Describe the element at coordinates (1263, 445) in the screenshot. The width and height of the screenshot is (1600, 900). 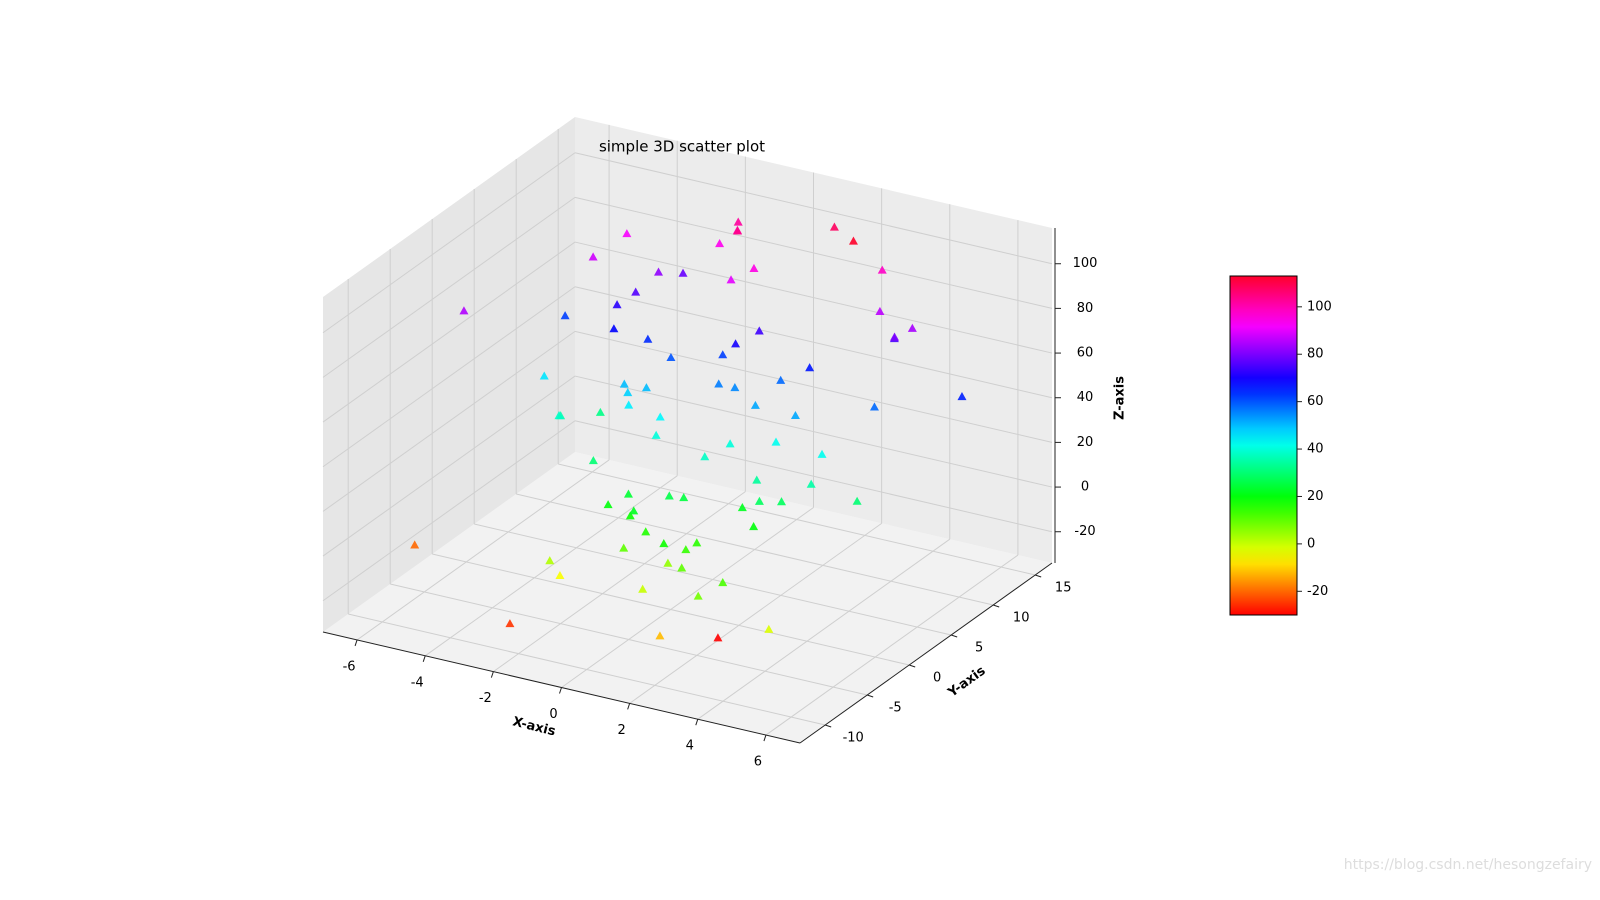
I see `colorbar` at that location.